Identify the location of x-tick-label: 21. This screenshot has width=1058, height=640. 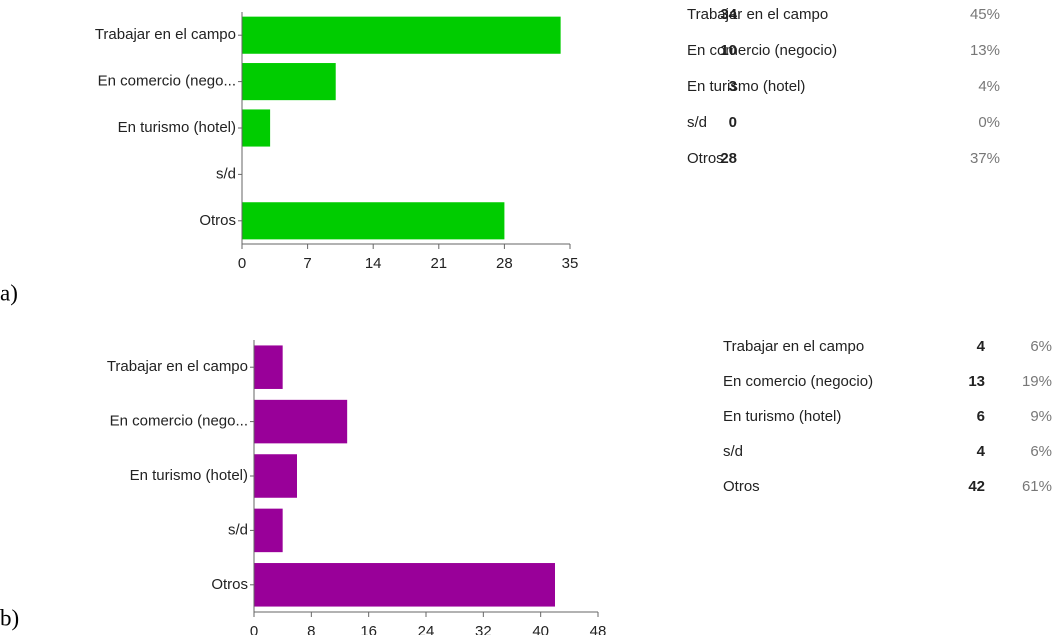
(438, 263).